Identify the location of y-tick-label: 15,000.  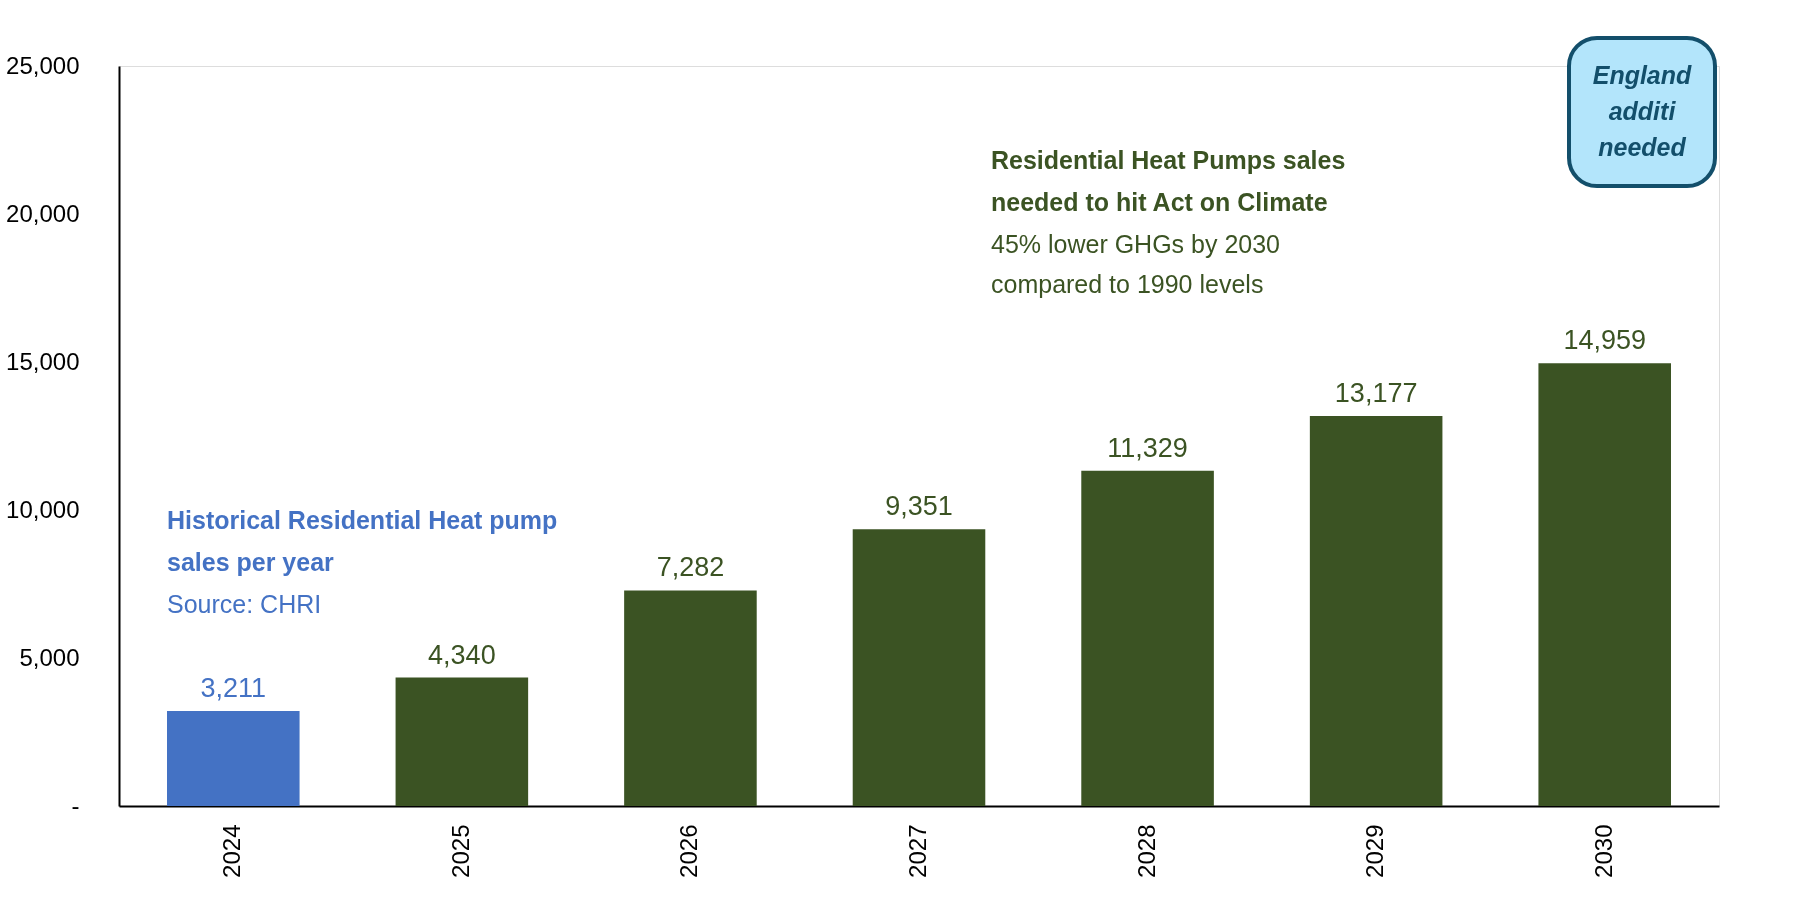
(43, 361).